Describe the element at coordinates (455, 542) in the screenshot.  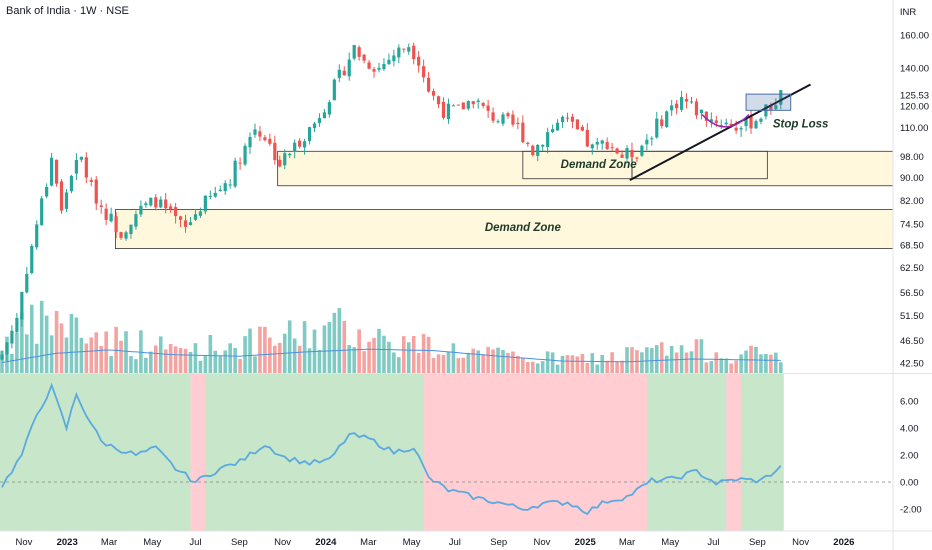
I see `time-tick-label: Jul` at that location.